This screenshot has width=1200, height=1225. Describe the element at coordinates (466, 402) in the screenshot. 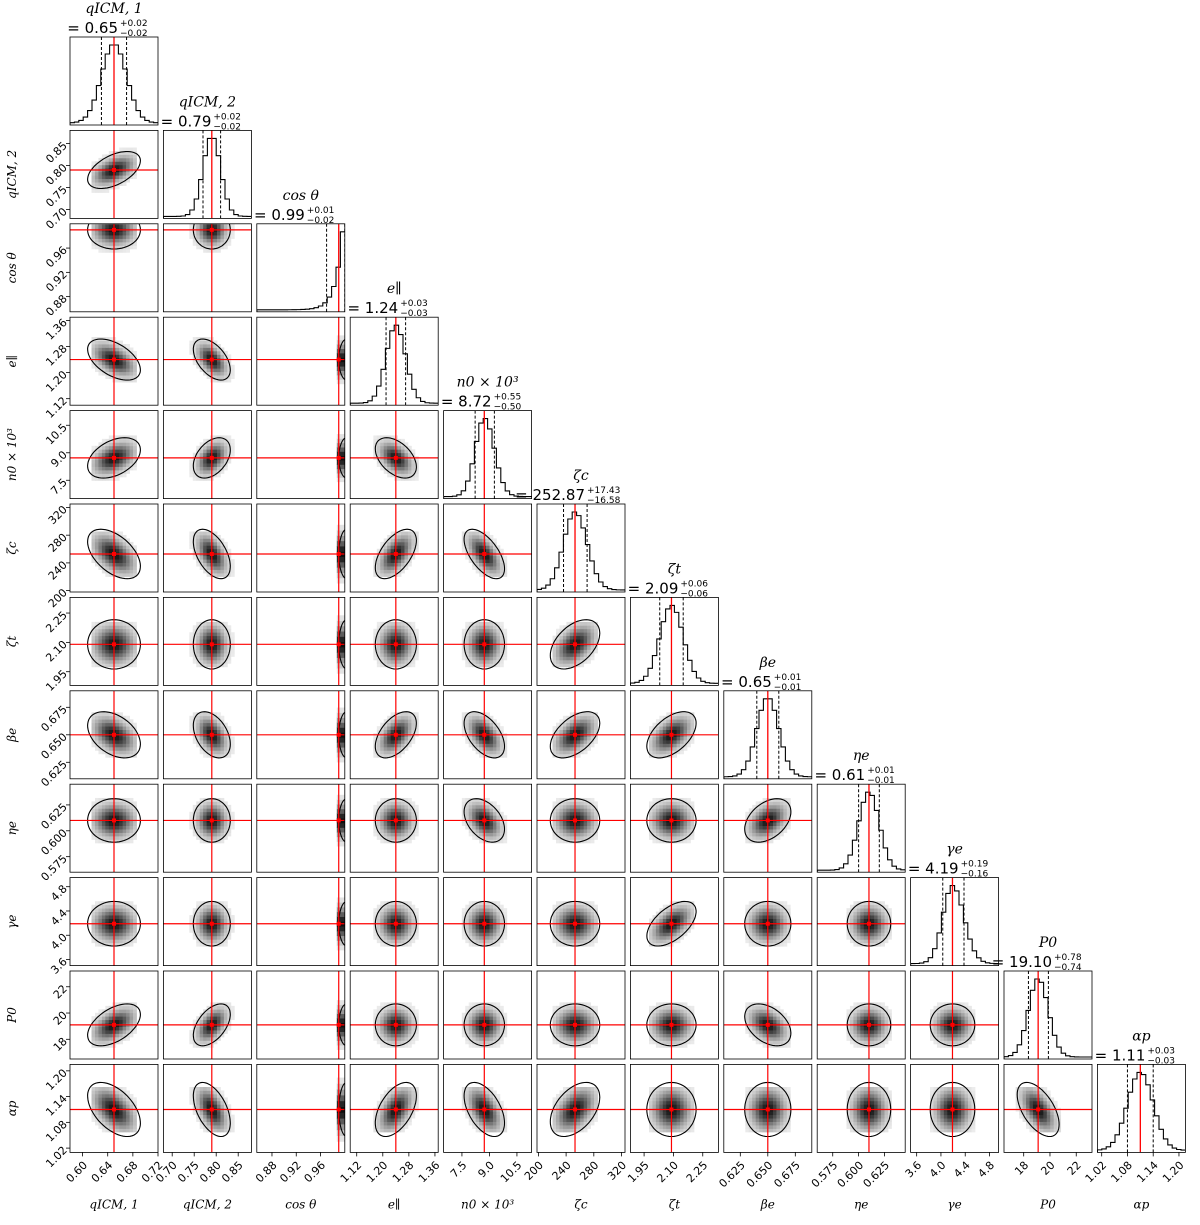

I see `param-title-median: = 8.72` at that location.